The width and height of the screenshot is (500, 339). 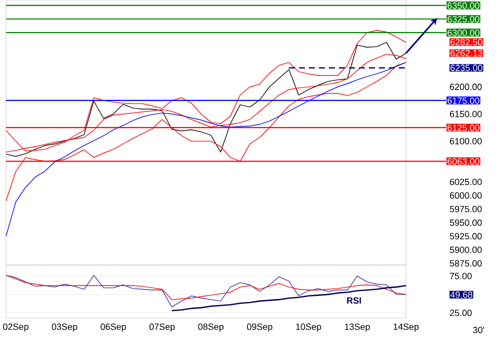 I want to click on ref-line-label: 6063.00, so click(x=464, y=161).